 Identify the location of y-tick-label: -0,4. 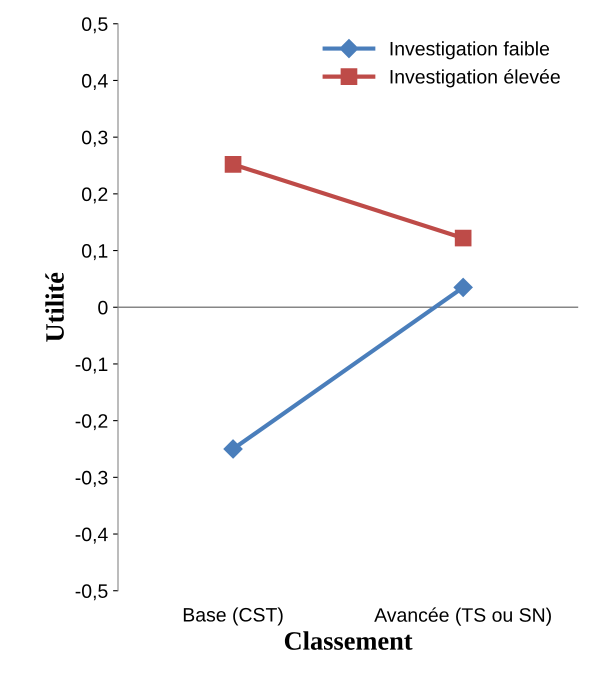
(92, 536).